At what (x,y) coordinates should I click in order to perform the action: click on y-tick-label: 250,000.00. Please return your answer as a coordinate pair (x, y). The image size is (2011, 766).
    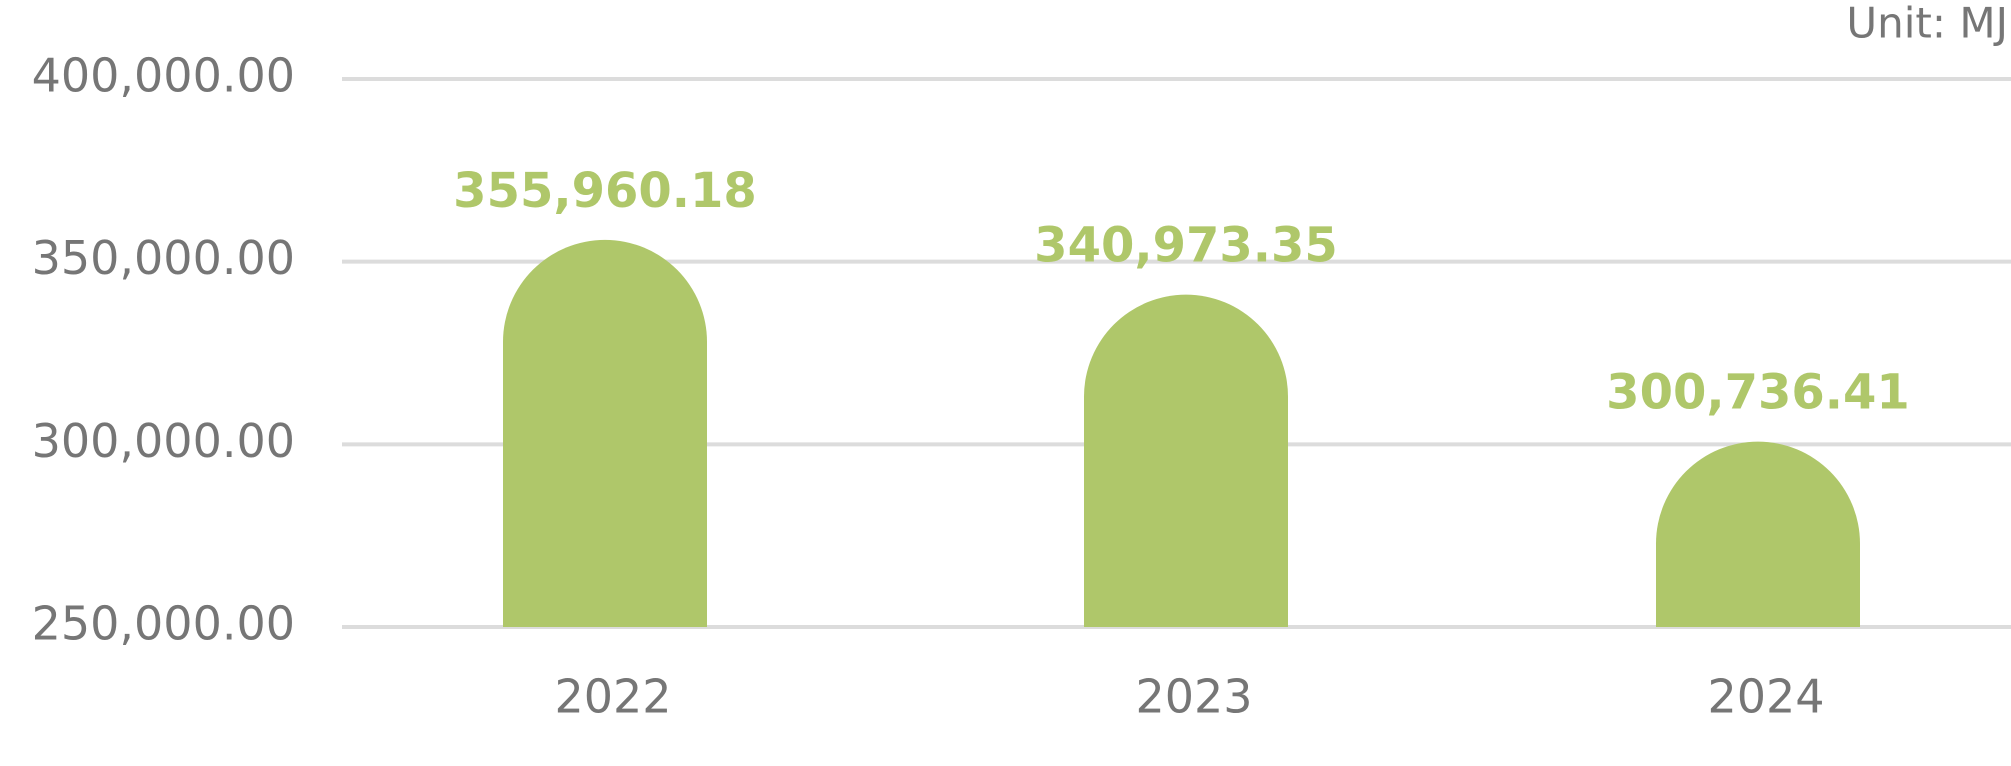
    Looking at the image, I should click on (163, 624).